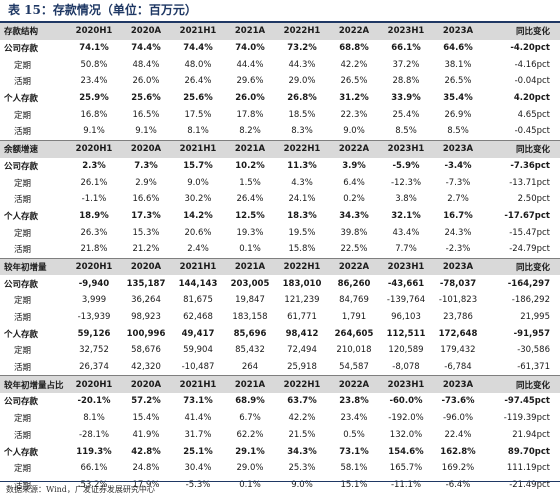 This screenshot has height=500, width=560. What do you see at coordinates (533, 367) in the screenshot?
I see `table-cell: -61,371` at bounding box center [533, 367].